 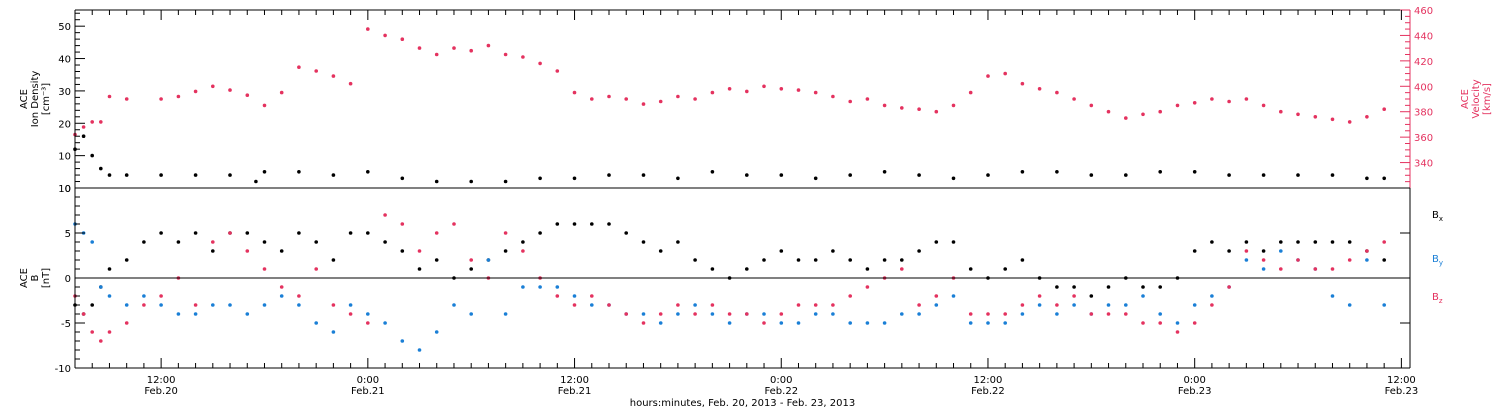 What do you see at coordinates (1423, 62) in the screenshot?
I see `velocity-tick-label: 420` at bounding box center [1423, 62].